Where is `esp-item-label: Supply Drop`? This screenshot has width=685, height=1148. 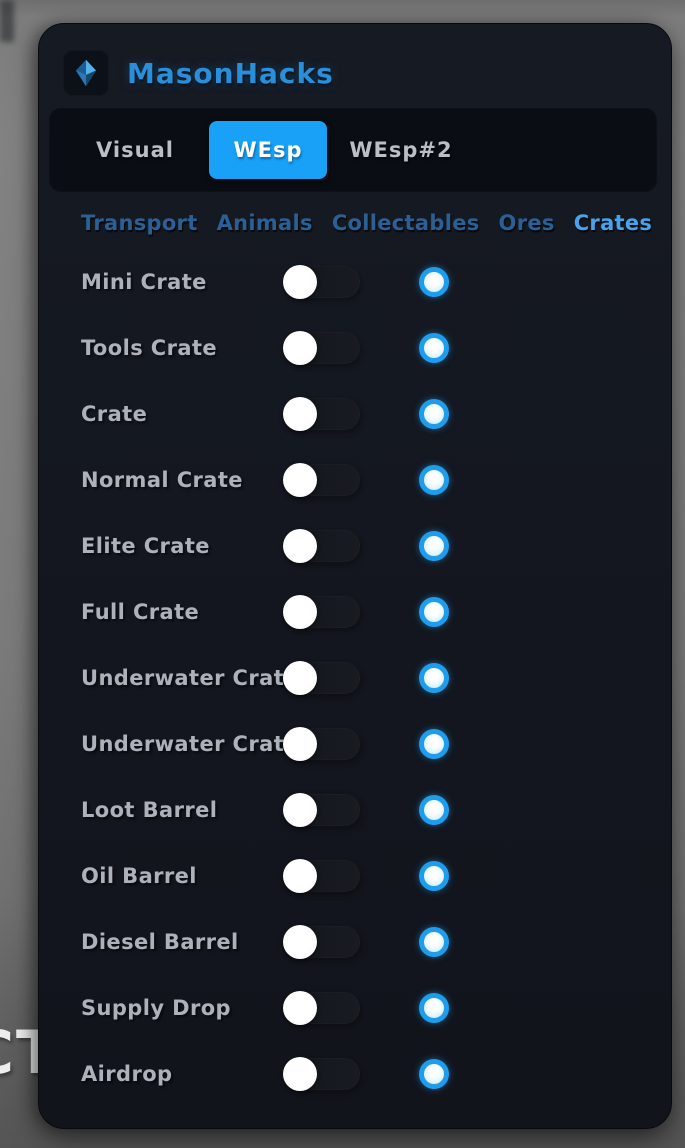 esp-item-label: Supply Drop is located at coordinates (156, 1008).